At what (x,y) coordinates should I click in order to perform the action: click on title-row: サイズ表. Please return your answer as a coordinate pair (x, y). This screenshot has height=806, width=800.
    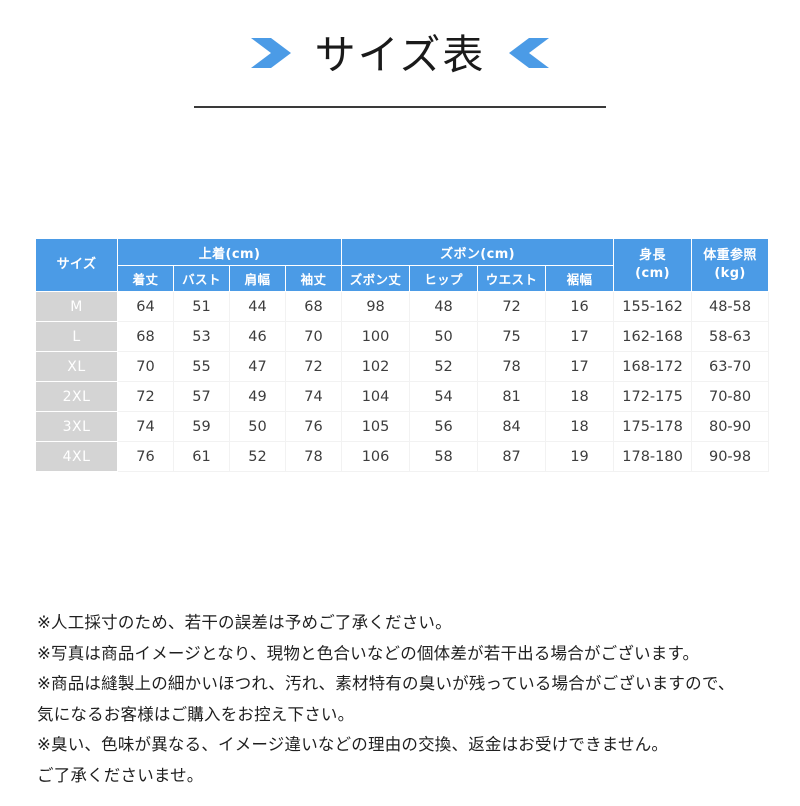
    Looking at the image, I should click on (400, 55).